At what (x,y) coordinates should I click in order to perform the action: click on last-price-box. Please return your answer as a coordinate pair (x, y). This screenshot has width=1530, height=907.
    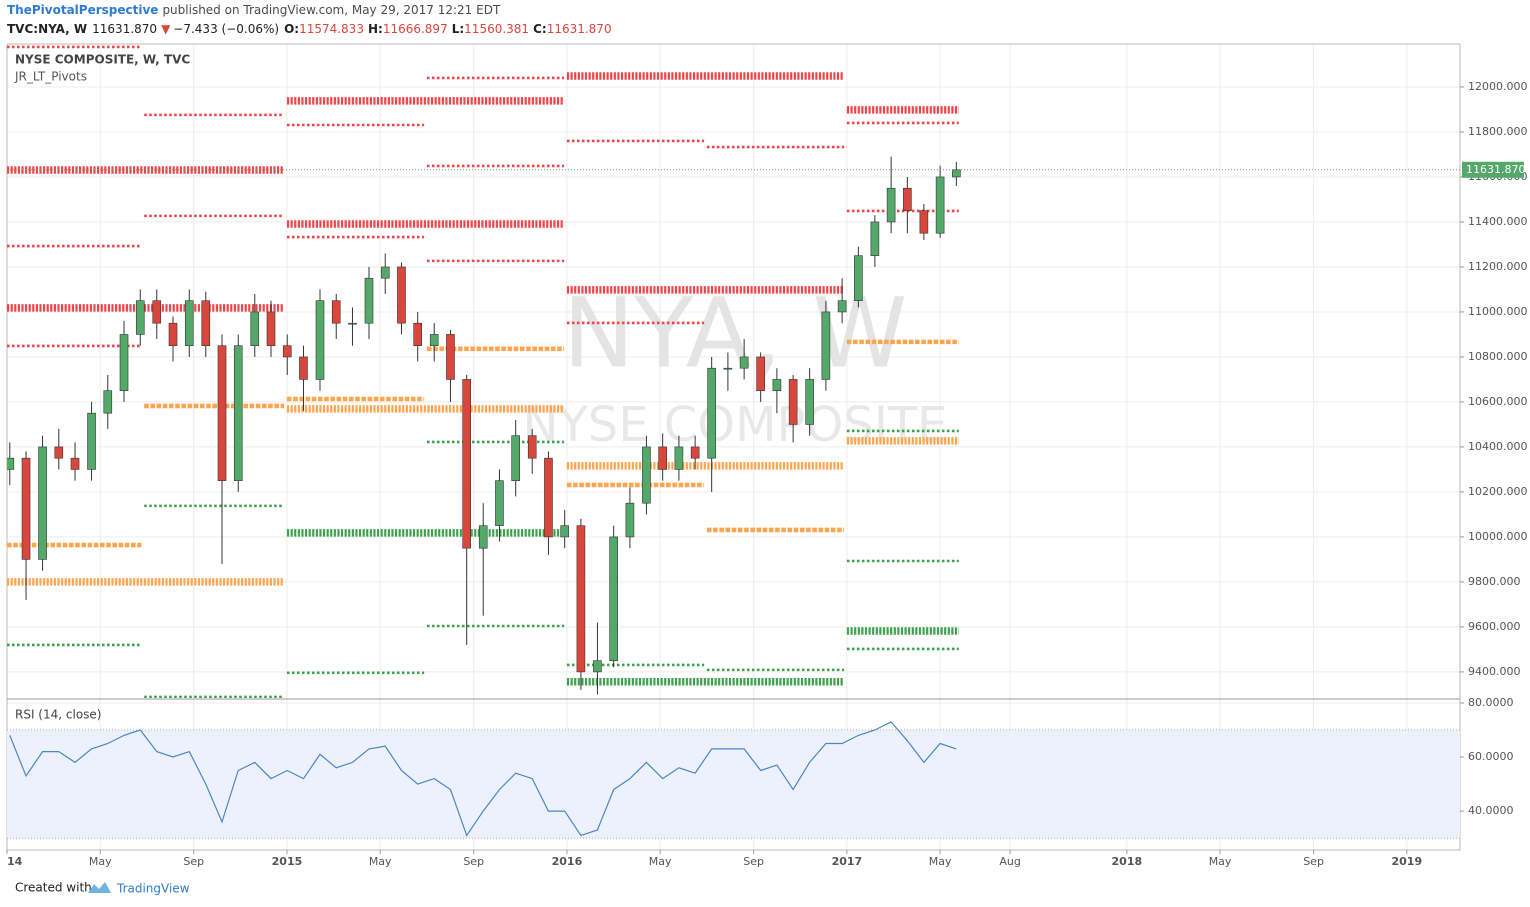
    Looking at the image, I should click on (1493, 169).